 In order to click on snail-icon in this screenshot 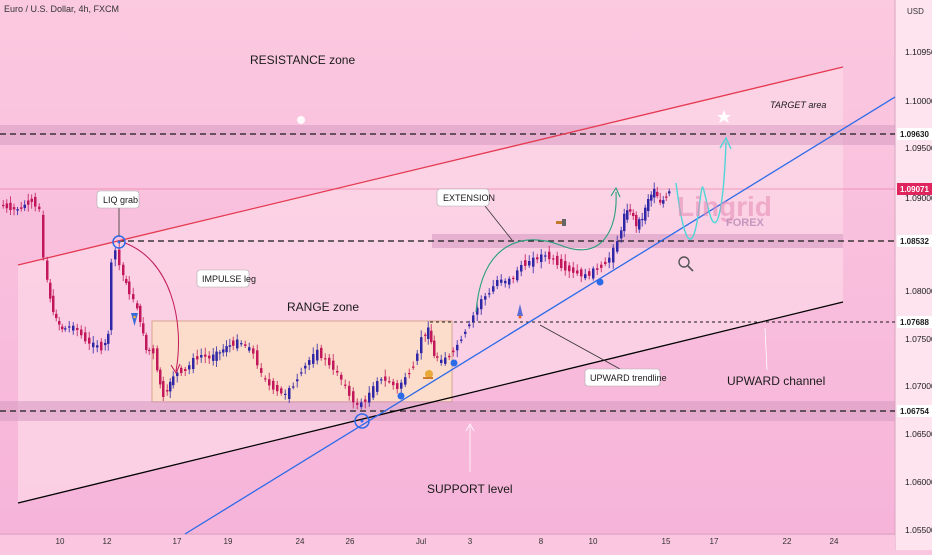, I will do `click(428, 374)`.